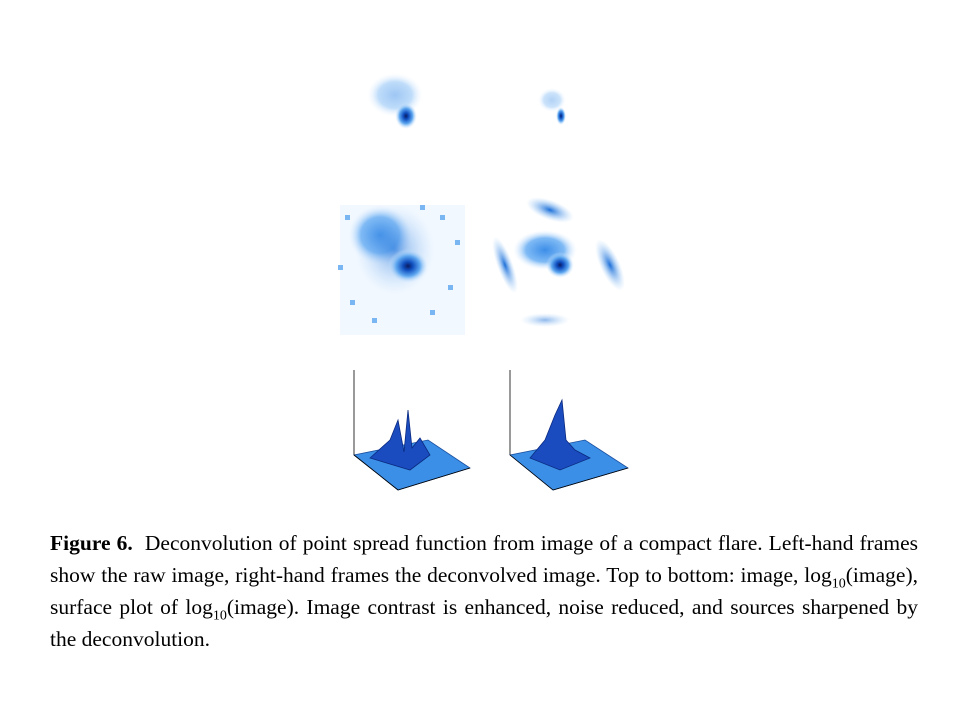  I want to click on caption-text: (image), surface plot of log, so click(484, 591).